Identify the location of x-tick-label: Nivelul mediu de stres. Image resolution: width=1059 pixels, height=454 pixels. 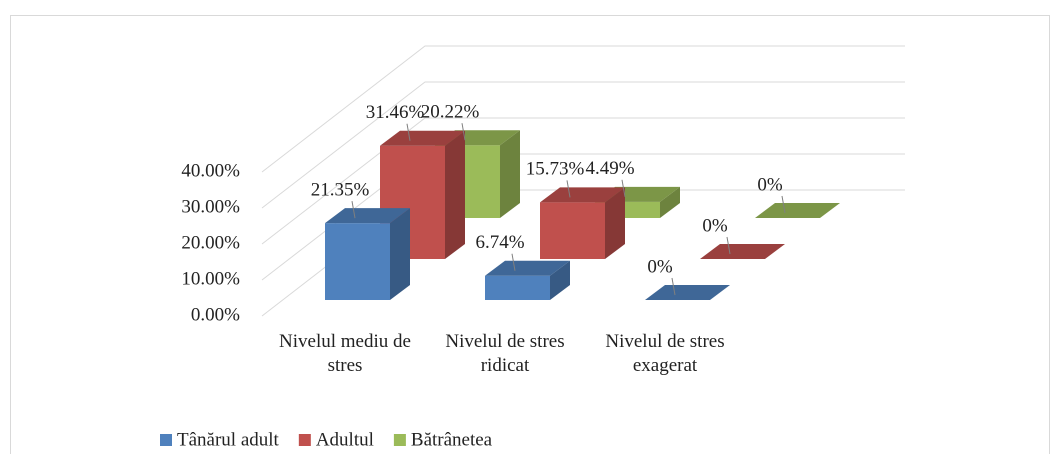
(345, 353).